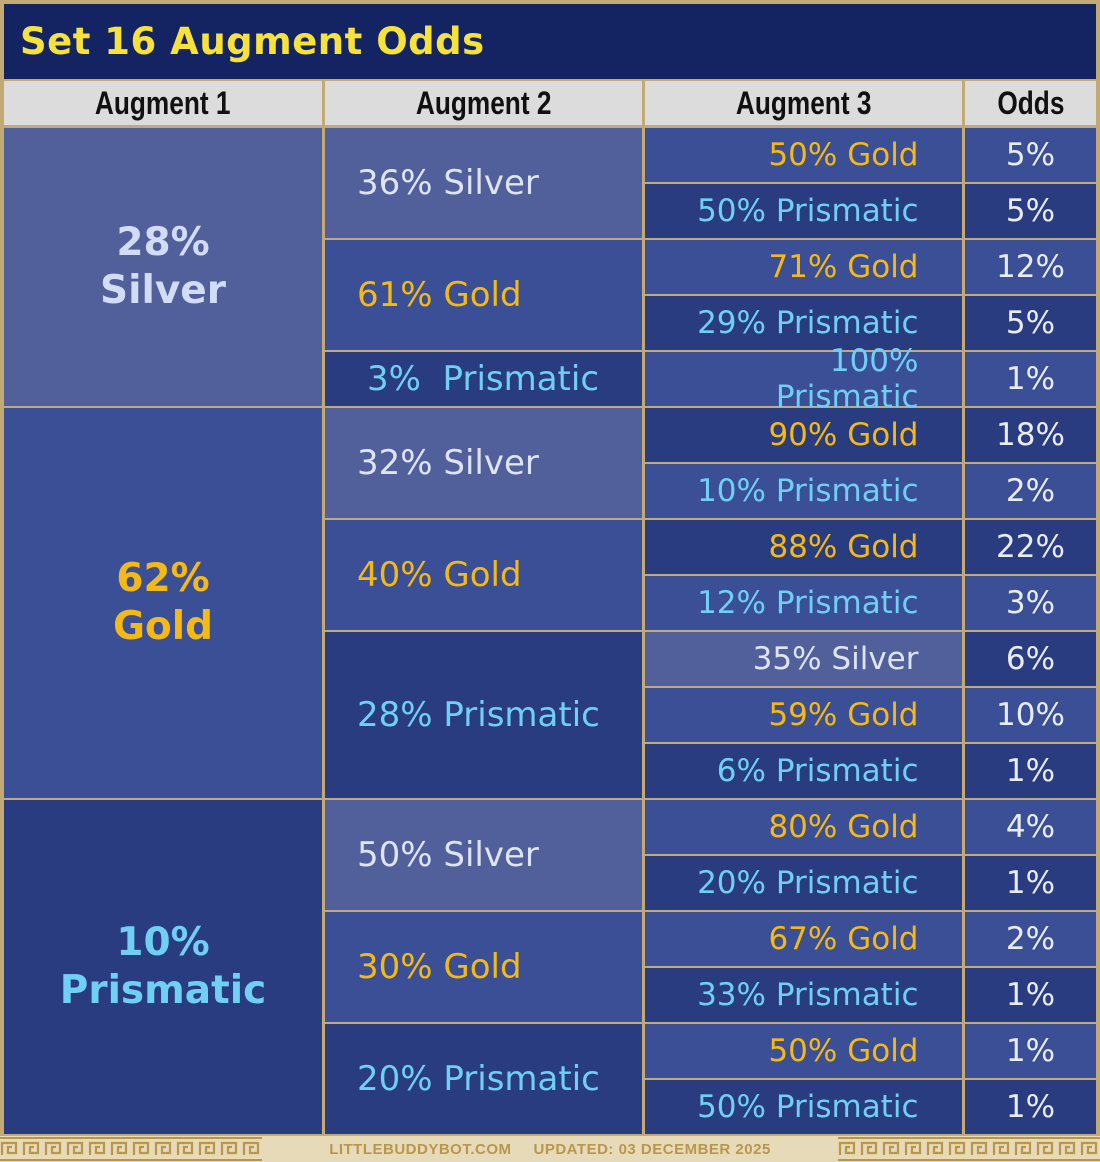 The width and height of the screenshot is (1100, 1162). What do you see at coordinates (843, 435) in the screenshot?
I see `augment3-label: 90% Gold` at bounding box center [843, 435].